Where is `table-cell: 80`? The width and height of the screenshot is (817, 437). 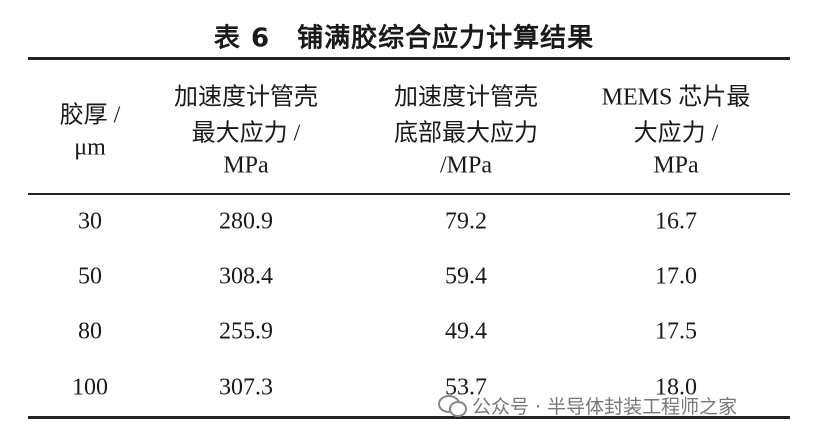 table-cell: 80 is located at coordinates (90, 331).